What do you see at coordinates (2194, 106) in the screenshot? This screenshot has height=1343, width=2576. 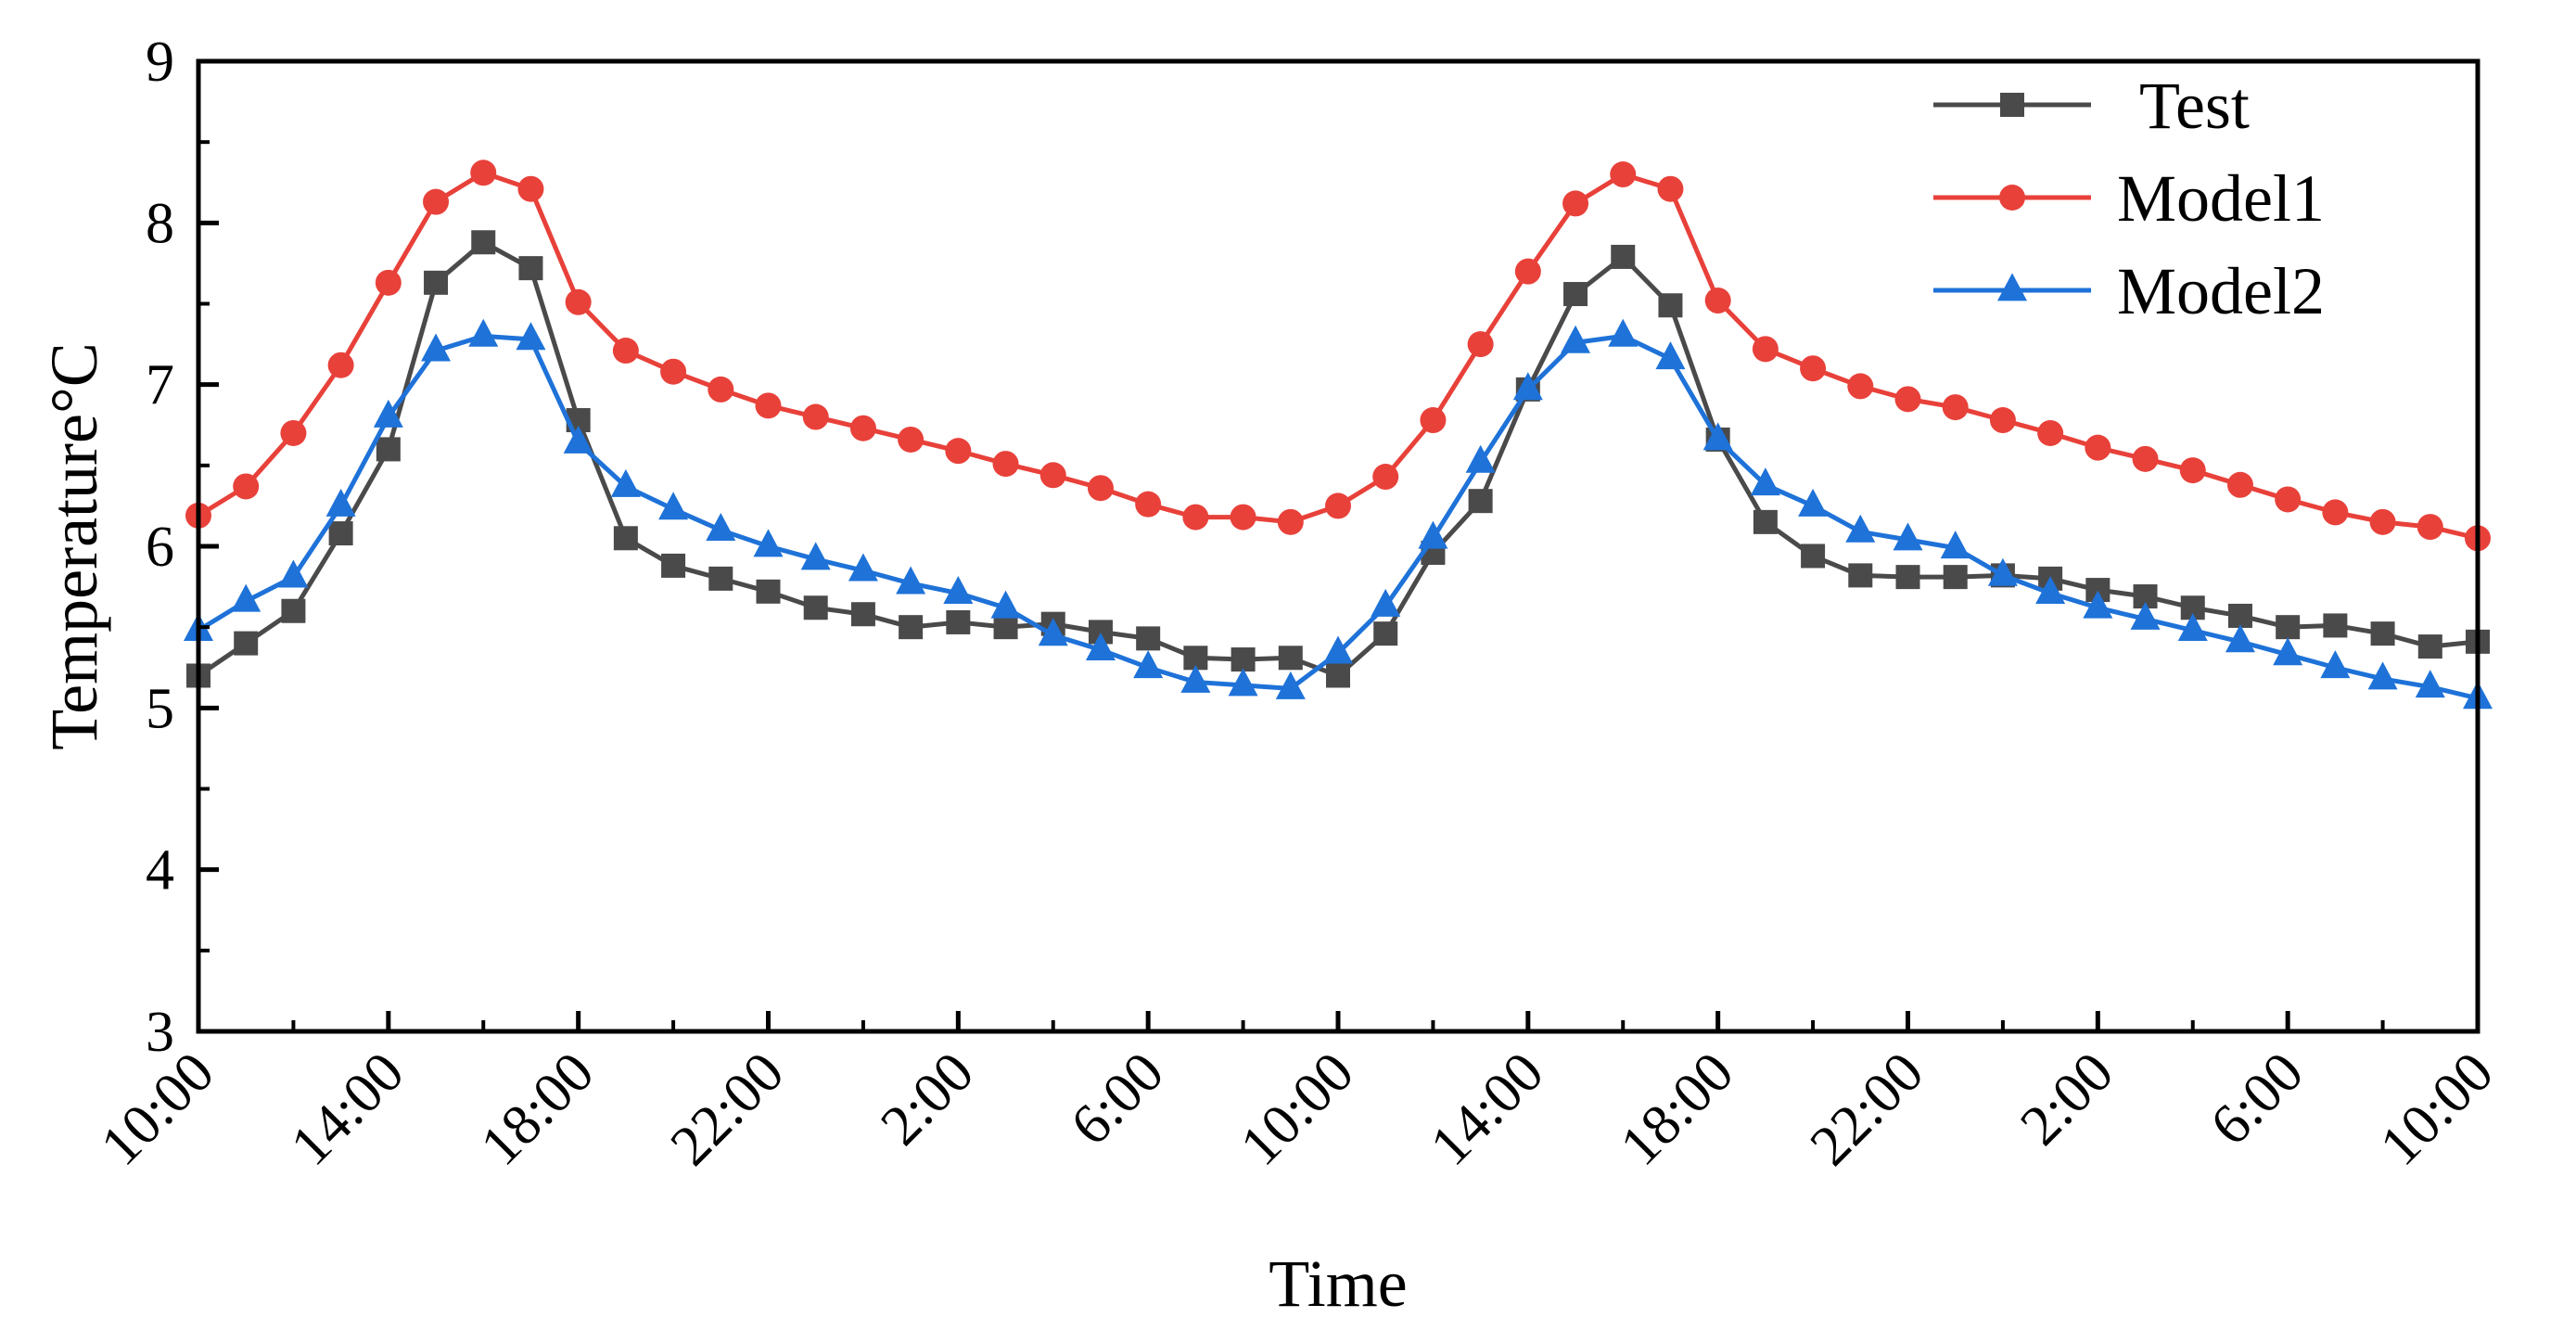 I see `legend-label: Test` at bounding box center [2194, 106].